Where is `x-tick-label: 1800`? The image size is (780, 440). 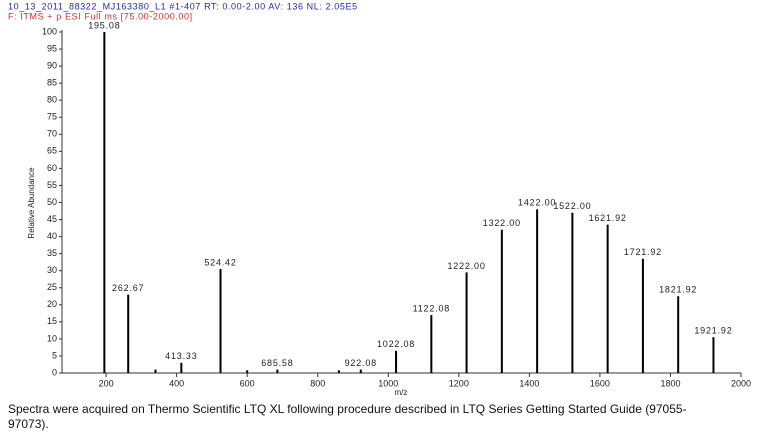
x-tick-label: 1800 is located at coordinates (670, 383).